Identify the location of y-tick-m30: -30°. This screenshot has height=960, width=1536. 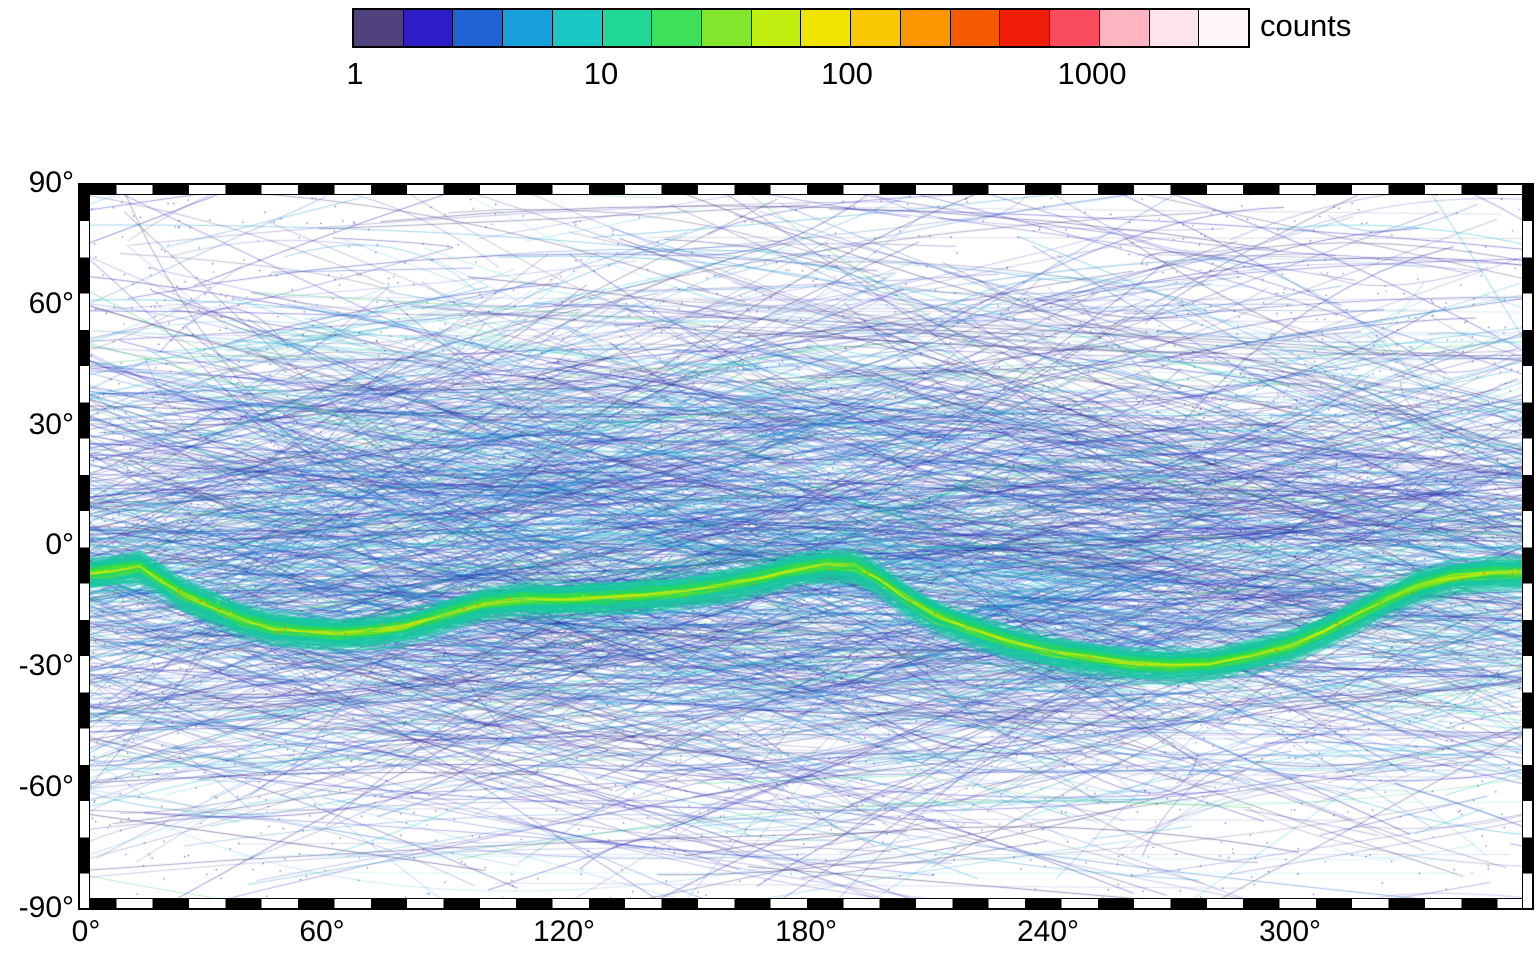
(46, 665).